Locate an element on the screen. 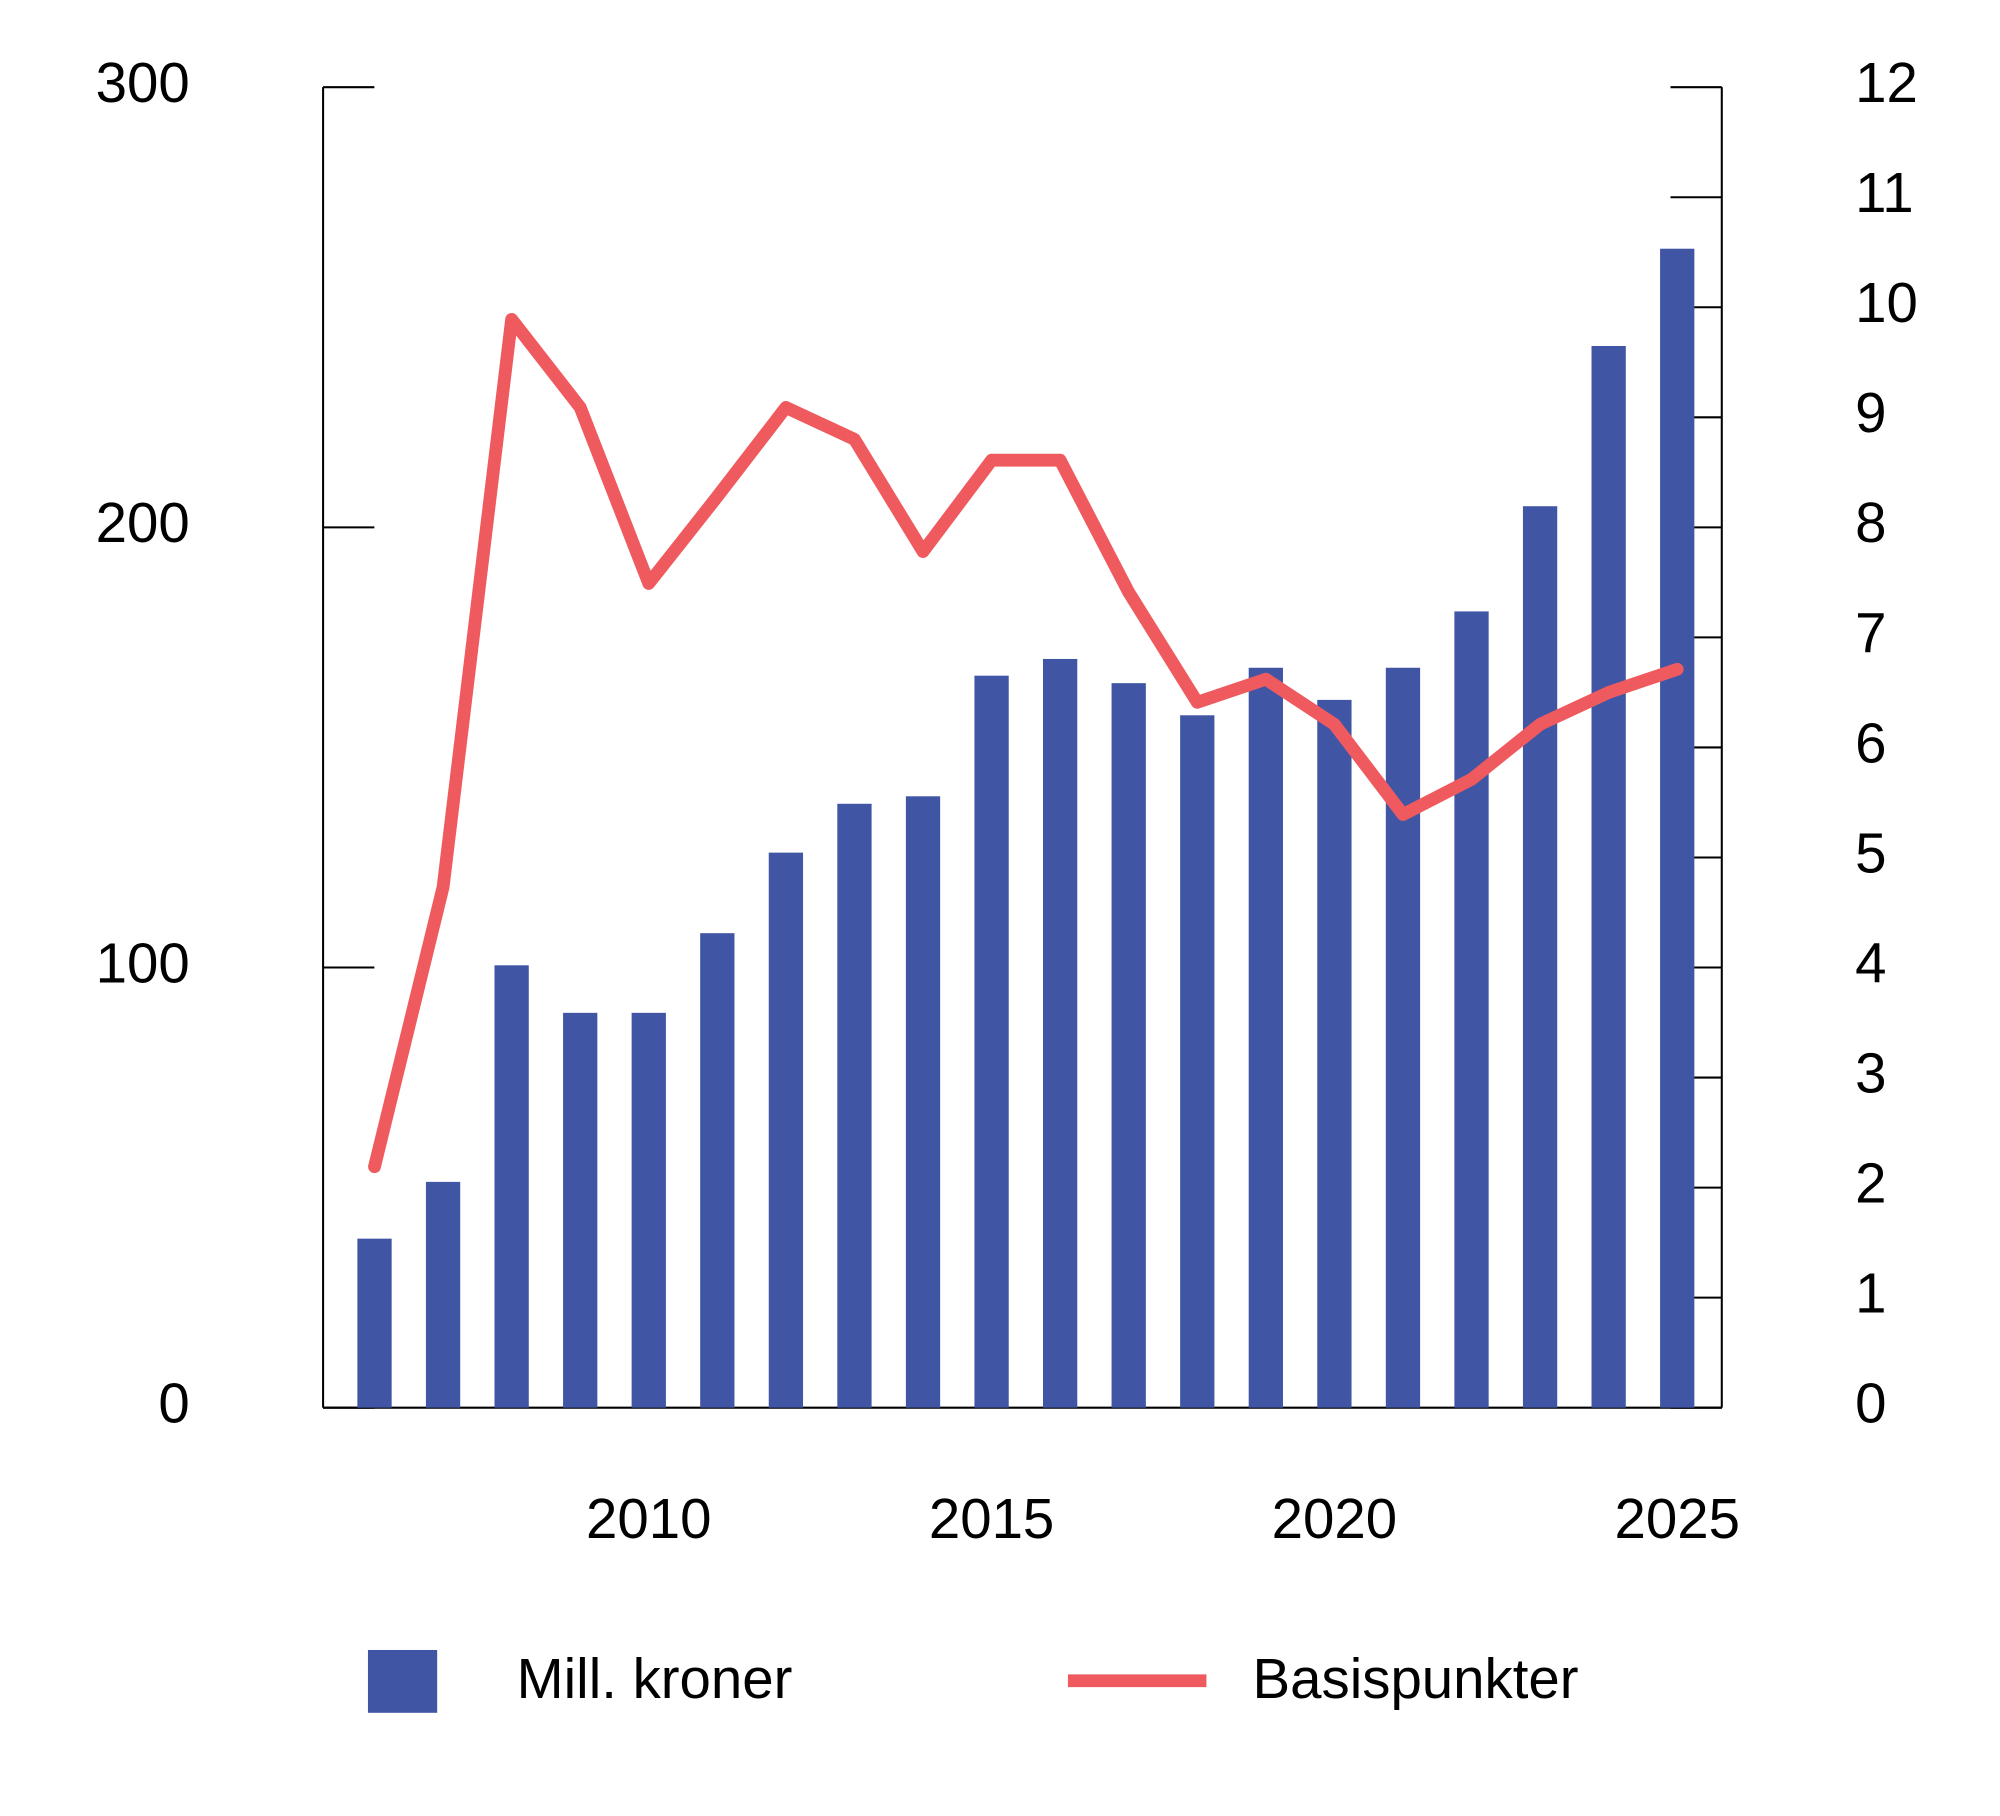 Image resolution: width=2000 pixels, height=1816 pixels. y2-tick-label: 8 is located at coordinates (1870, 522).